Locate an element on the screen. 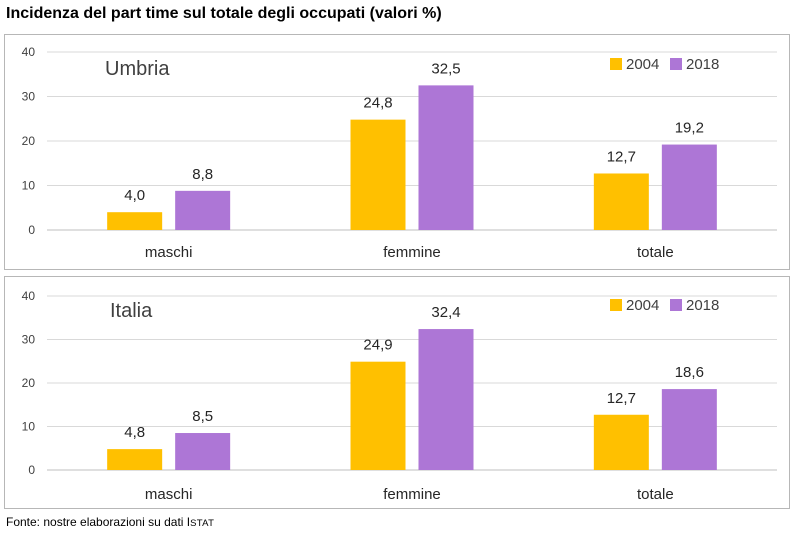 The height and width of the screenshot is (535, 800). data-label: 24,9 is located at coordinates (377, 345).